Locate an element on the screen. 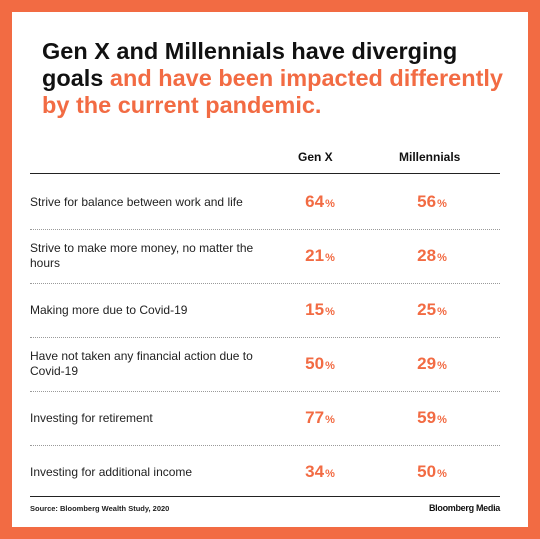 The width and height of the screenshot is (540, 539). row-label: Investing for additional income is located at coordinates (111, 471).